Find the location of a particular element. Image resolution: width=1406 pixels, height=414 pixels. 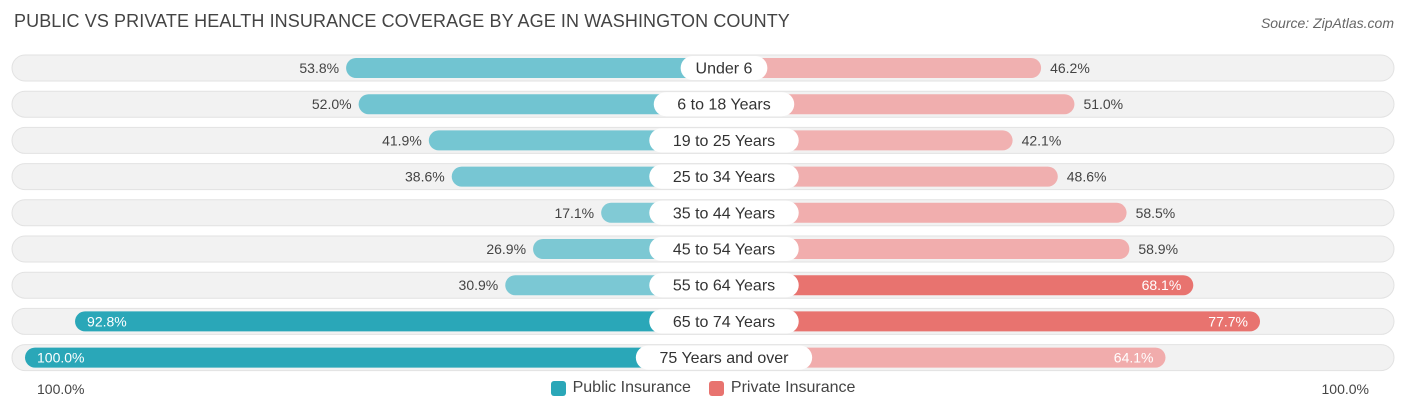

category-label: 19 to 25 Years is located at coordinates (724, 141).